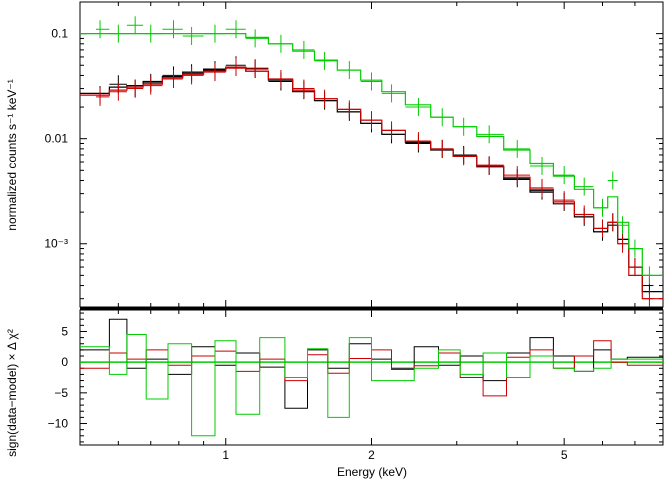  I want to click on y-tick-label: −5, so click(61, 393).